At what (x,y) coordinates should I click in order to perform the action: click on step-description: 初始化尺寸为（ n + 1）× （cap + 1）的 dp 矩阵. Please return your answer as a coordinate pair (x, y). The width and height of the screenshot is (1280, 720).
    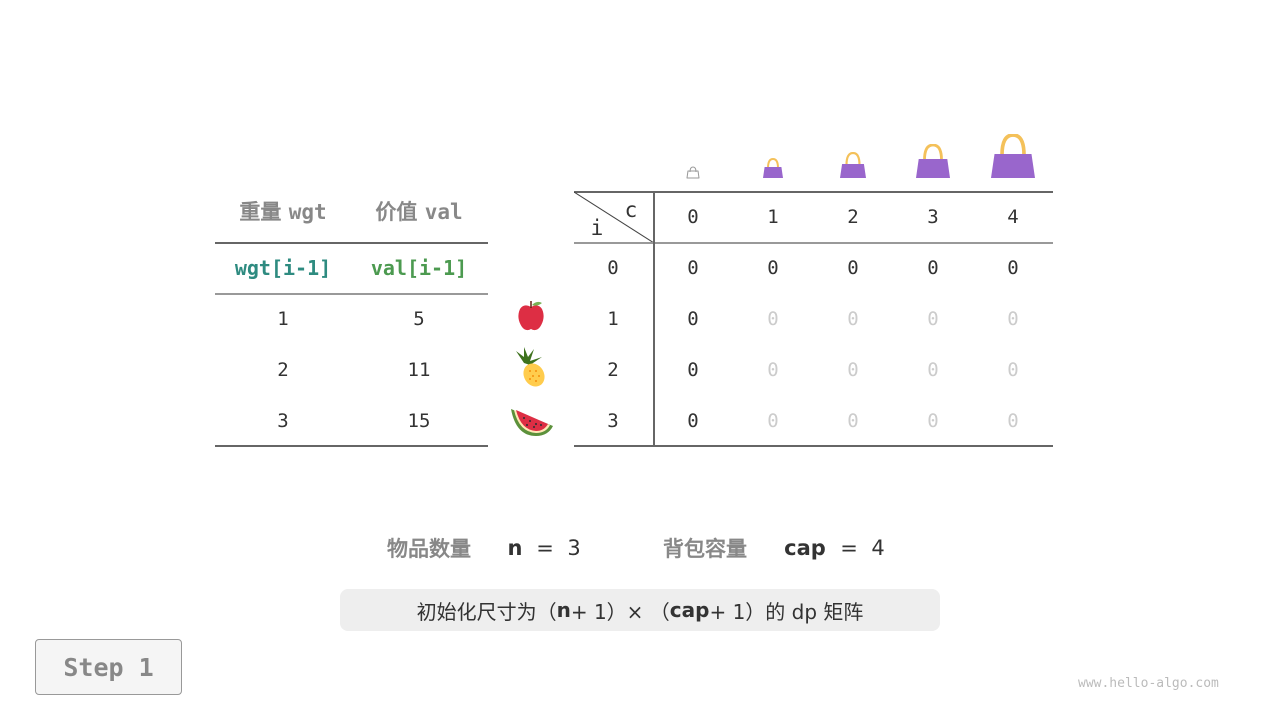
    Looking at the image, I should click on (640, 610).